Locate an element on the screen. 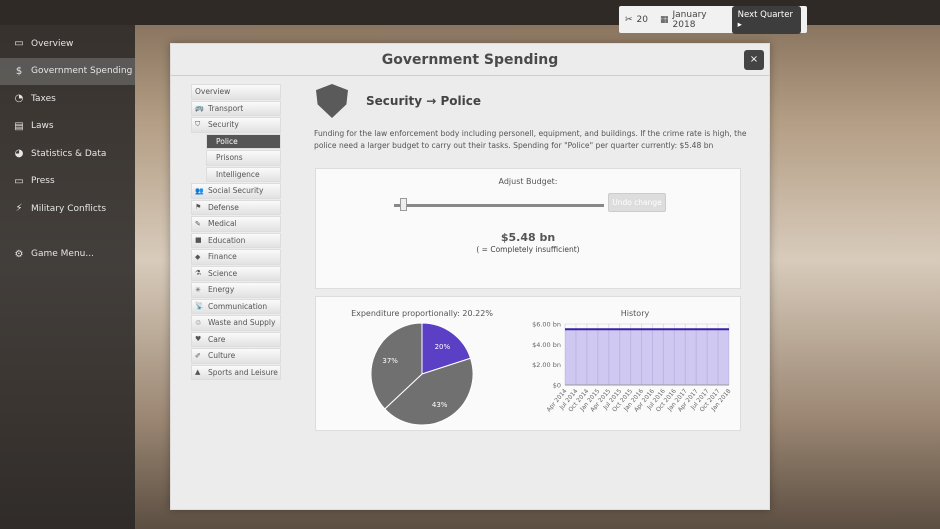 This screenshot has width=940, height=529. history-area is located at coordinates (647, 357).